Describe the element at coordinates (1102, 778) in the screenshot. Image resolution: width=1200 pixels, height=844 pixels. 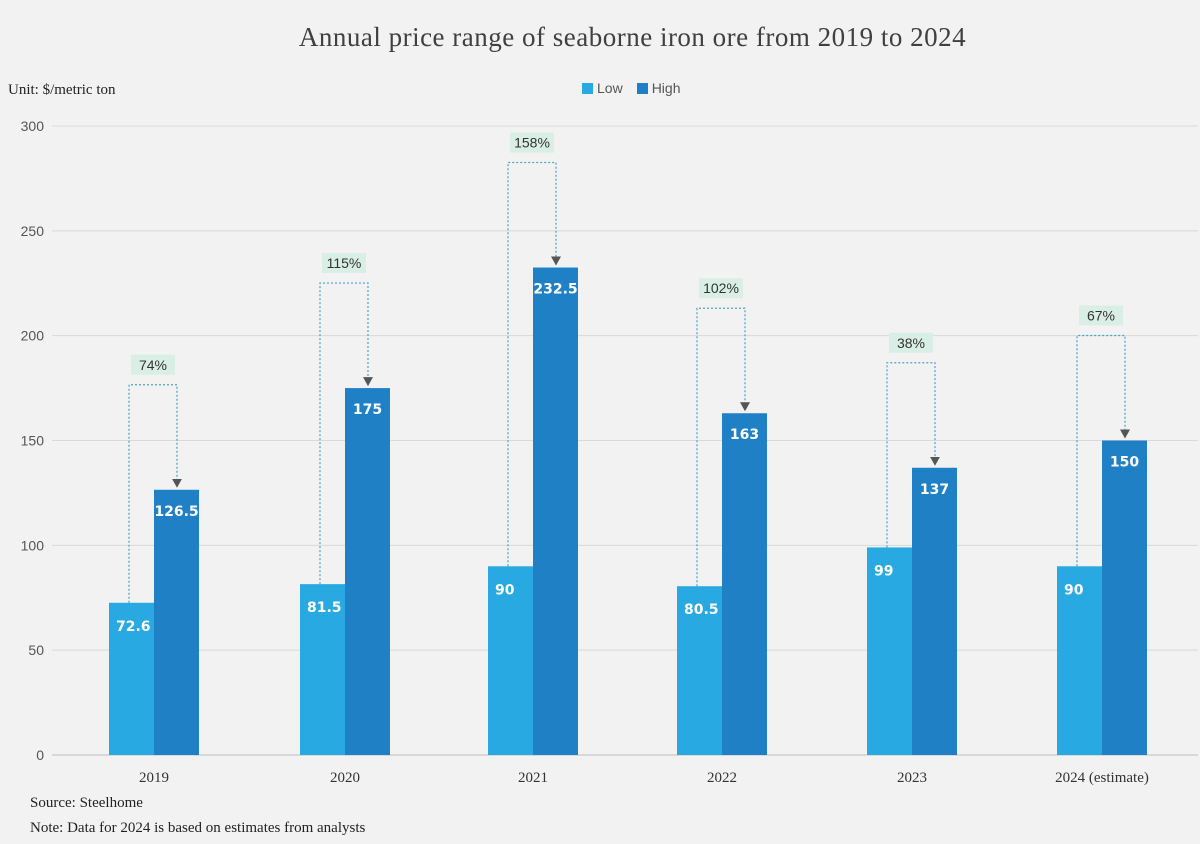
I see `x-tick-label: 2024 (estimate)` at that location.